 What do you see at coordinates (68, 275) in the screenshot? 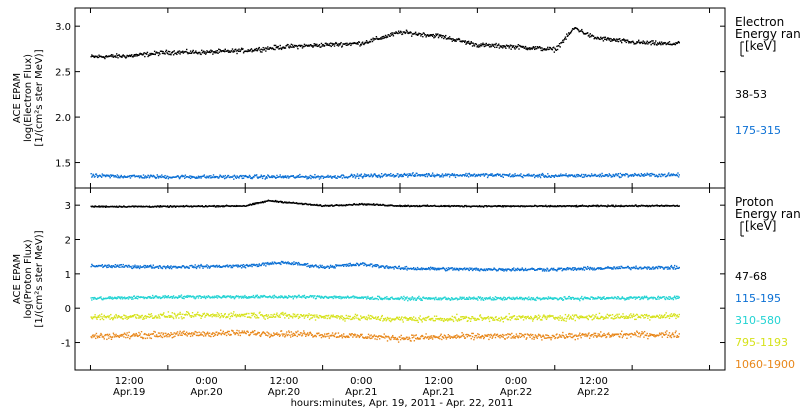
I see `y-tick-label: 1` at bounding box center [68, 275].